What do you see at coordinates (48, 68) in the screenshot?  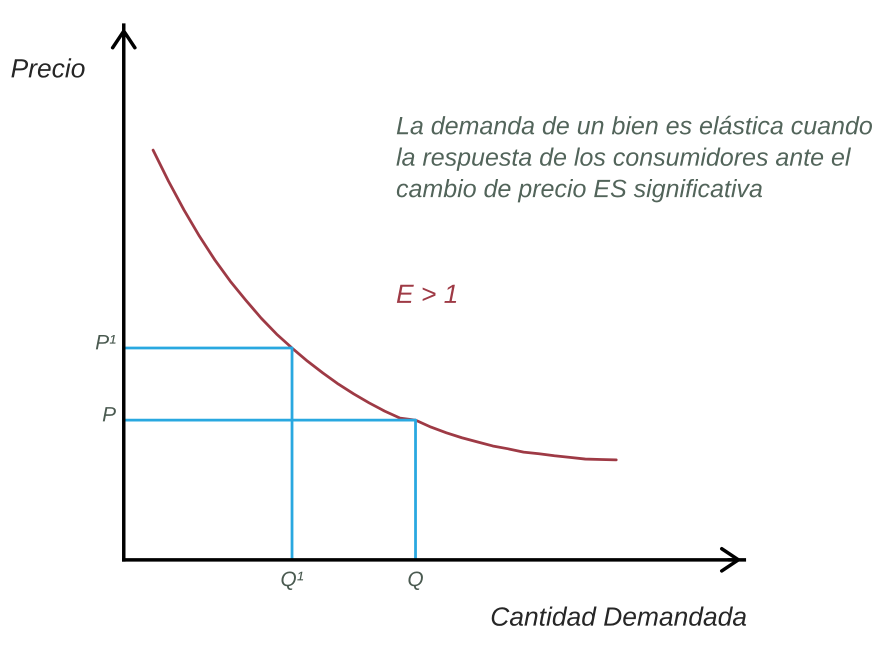 I see `y-axis-title: Precio` at bounding box center [48, 68].